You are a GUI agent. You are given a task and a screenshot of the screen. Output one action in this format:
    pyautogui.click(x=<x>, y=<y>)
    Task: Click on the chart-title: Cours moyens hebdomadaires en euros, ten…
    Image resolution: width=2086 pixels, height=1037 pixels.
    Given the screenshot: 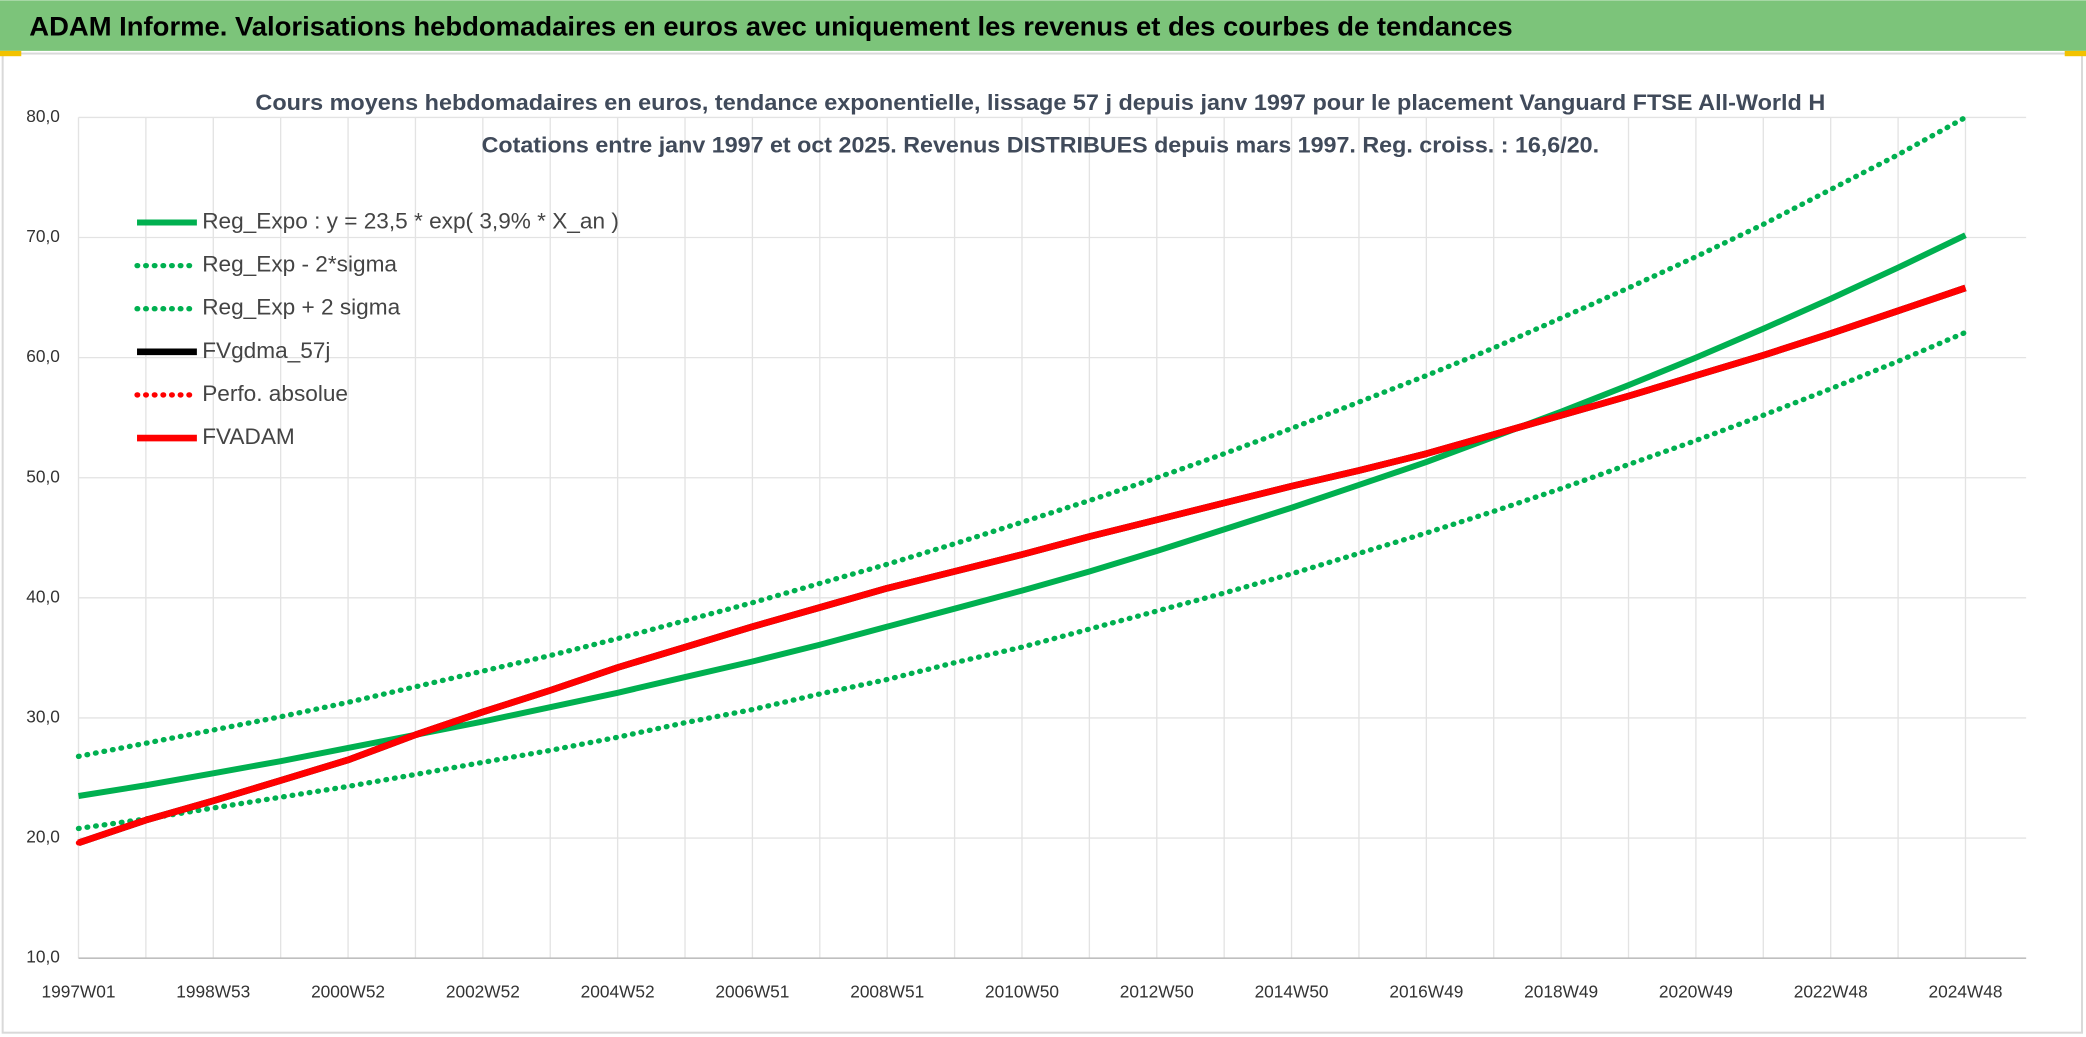 What is the action you would take?
    pyautogui.click(x=1040, y=102)
    